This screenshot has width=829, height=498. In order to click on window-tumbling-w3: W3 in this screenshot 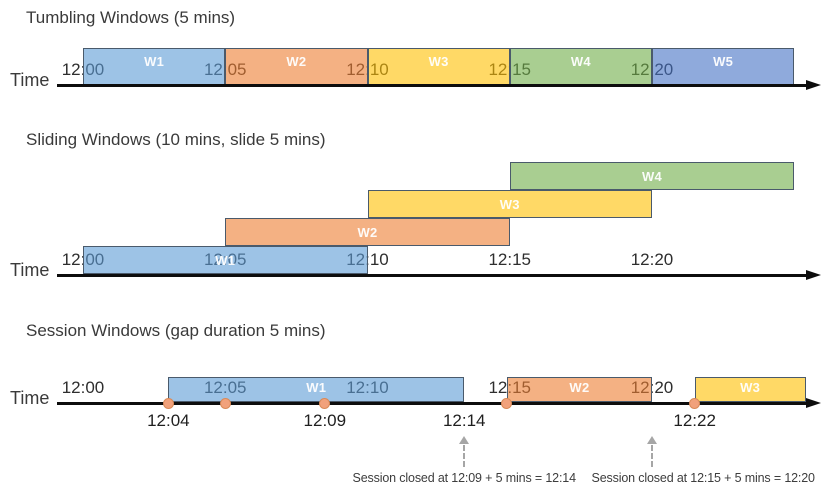, I will do `click(438, 66)`.